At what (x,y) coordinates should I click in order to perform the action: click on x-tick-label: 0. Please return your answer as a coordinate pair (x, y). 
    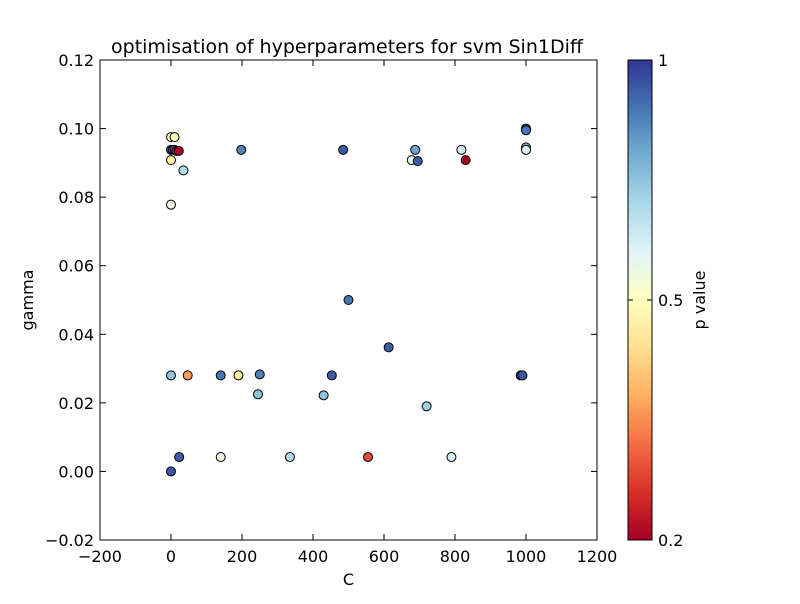
    Looking at the image, I should click on (171, 556).